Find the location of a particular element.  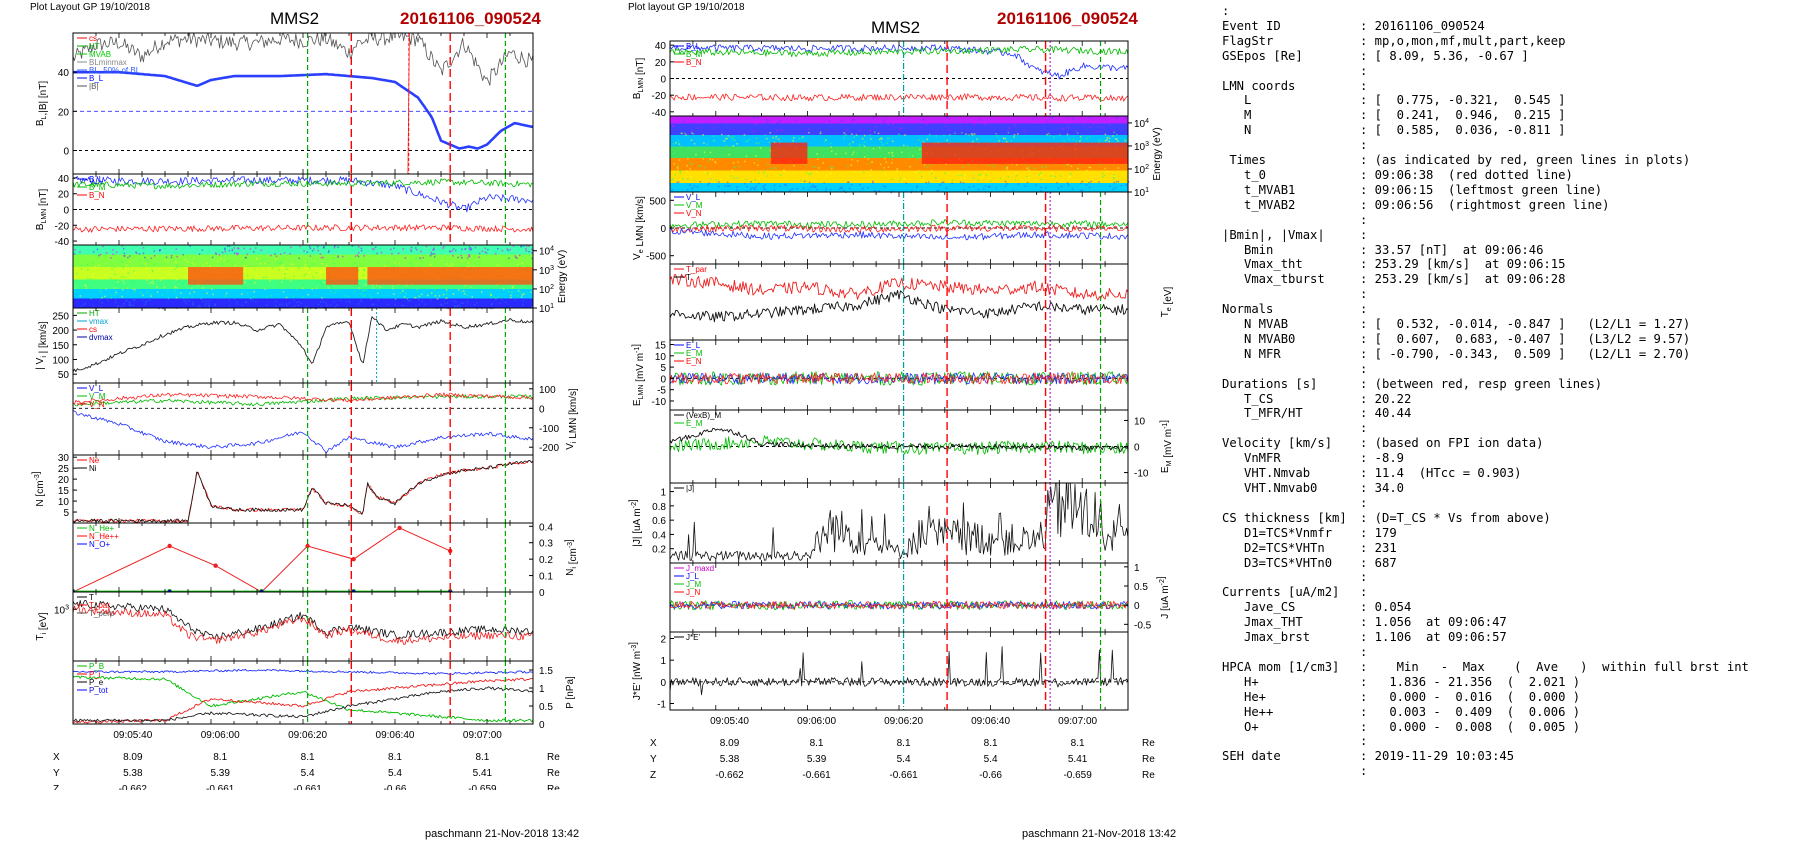

series-line is located at coordinates (303, 699).